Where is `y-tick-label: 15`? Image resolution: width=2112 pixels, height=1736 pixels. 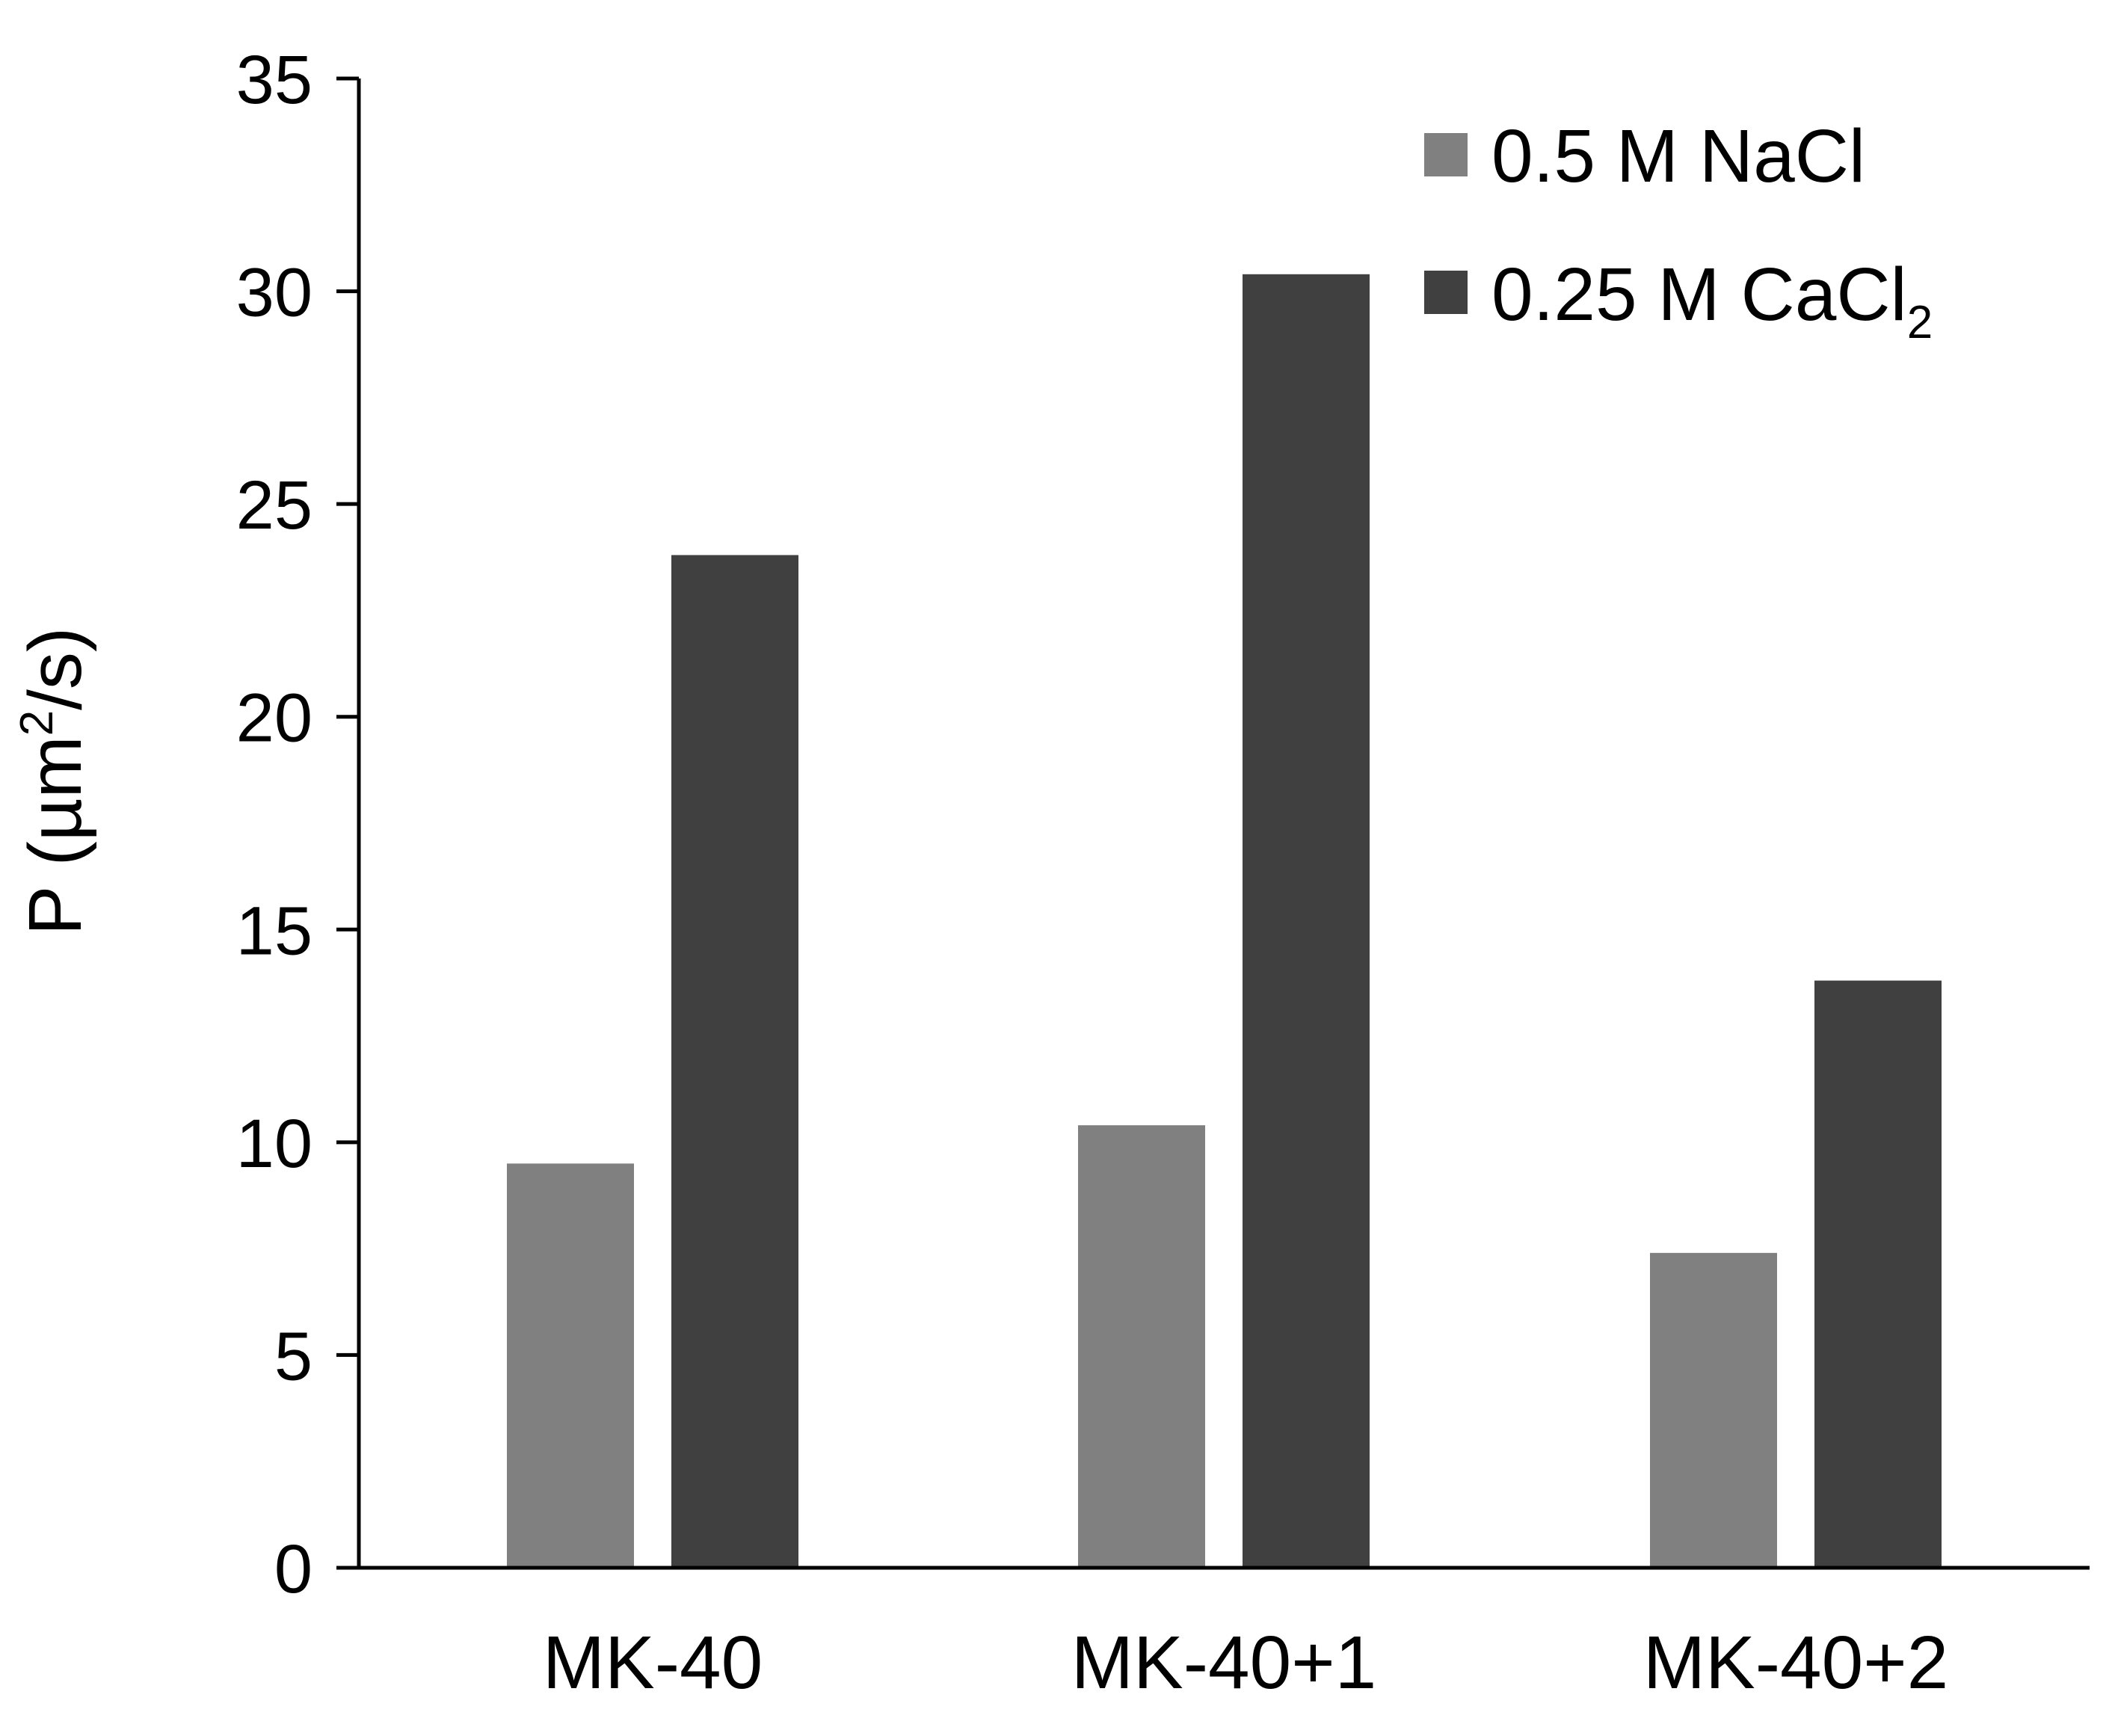 y-tick-label: 15 is located at coordinates (274, 931).